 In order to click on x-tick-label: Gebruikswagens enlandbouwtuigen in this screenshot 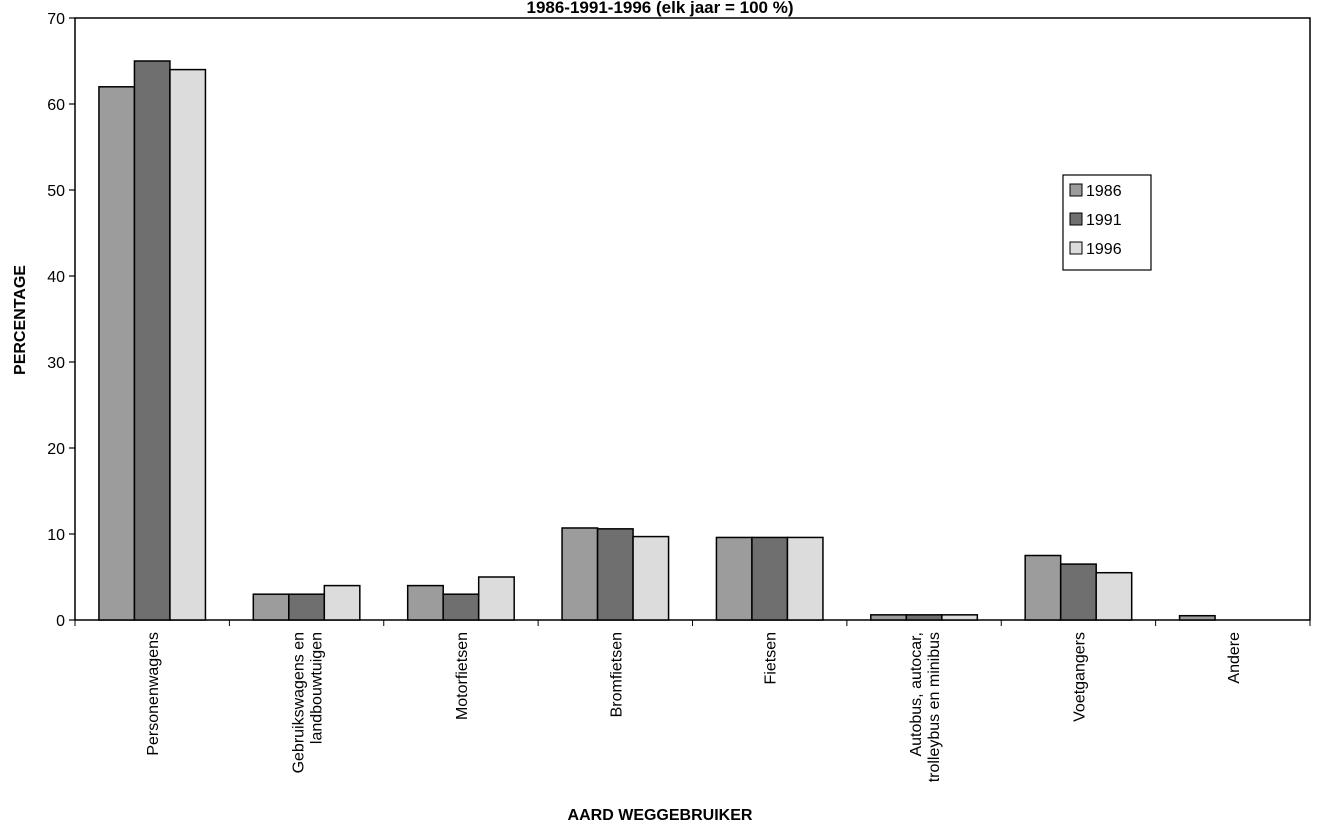, I will do `click(308, 702)`.